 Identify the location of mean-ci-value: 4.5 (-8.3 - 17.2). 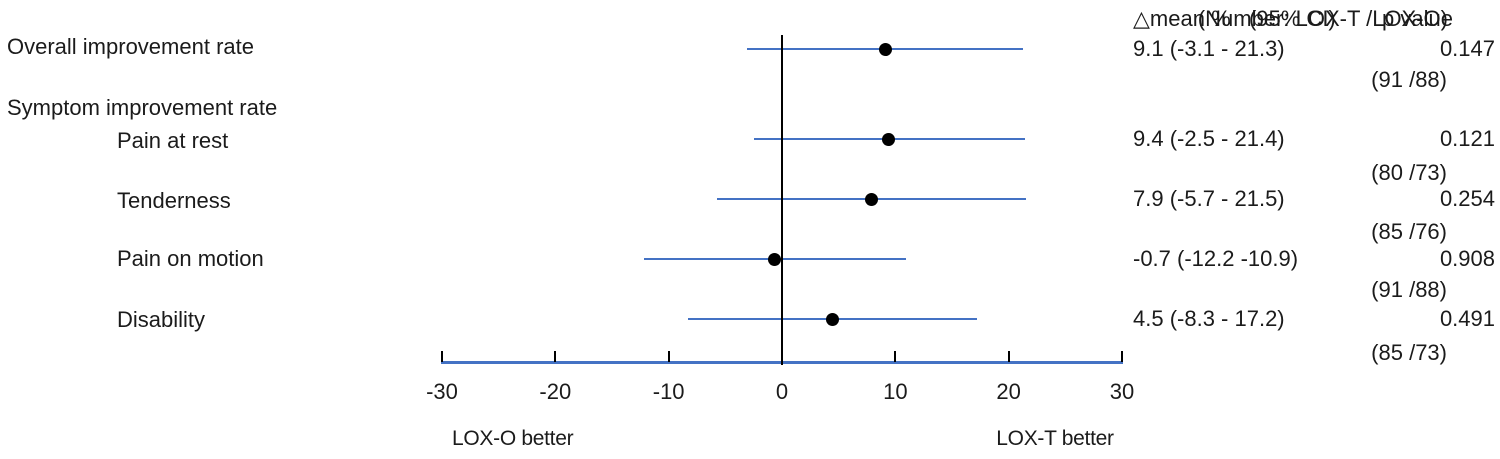
(1209, 318).